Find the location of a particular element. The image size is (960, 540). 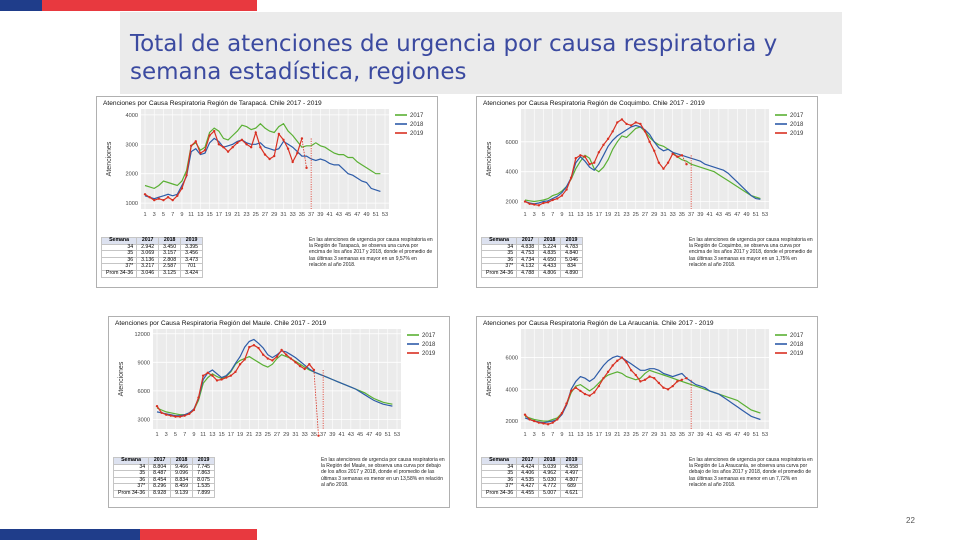

table-cell: 3.424 is located at coordinates (192, 273).